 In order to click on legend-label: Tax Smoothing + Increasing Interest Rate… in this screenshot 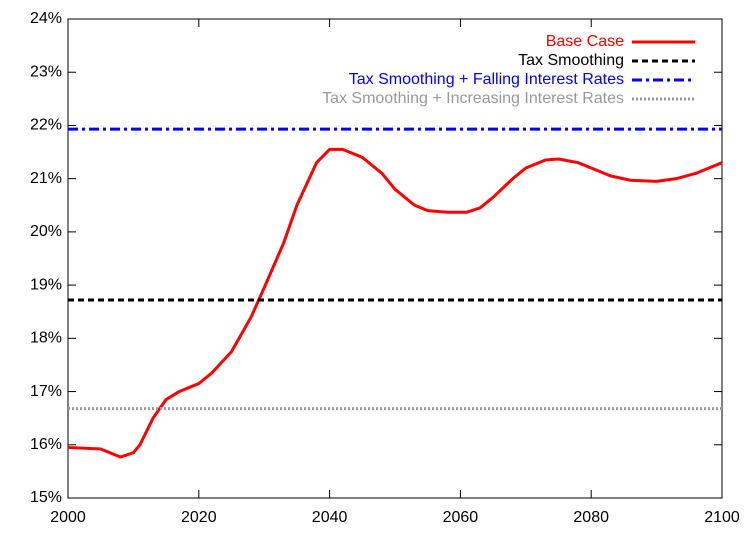, I will do `click(473, 98)`.